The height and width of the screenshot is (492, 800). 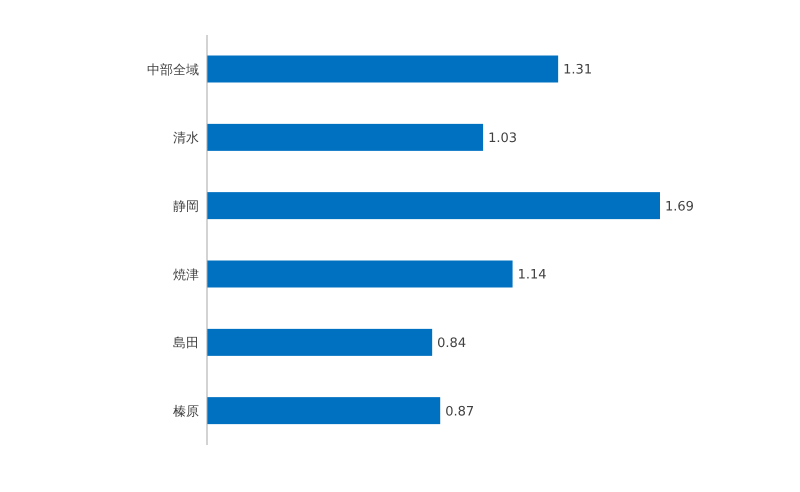 What do you see at coordinates (679, 206) in the screenshot?
I see `data-label: 1.69` at bounding box center [679, 206].